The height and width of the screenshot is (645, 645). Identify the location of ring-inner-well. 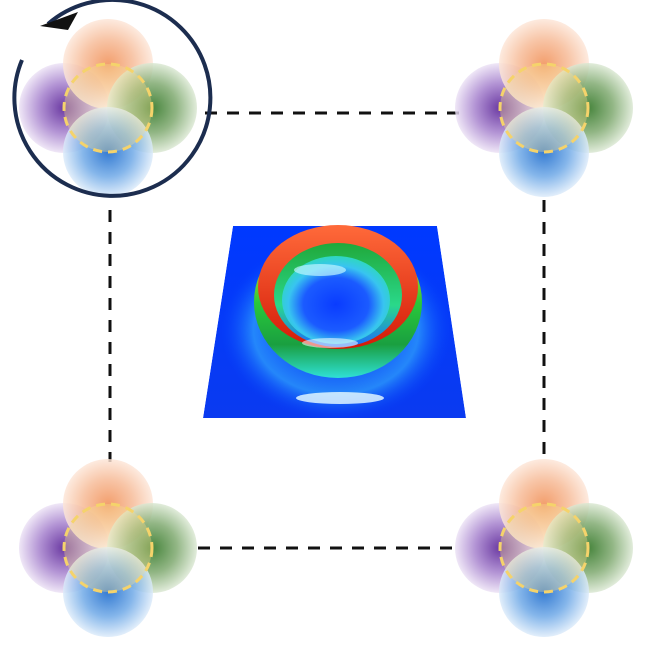
(336, 300).